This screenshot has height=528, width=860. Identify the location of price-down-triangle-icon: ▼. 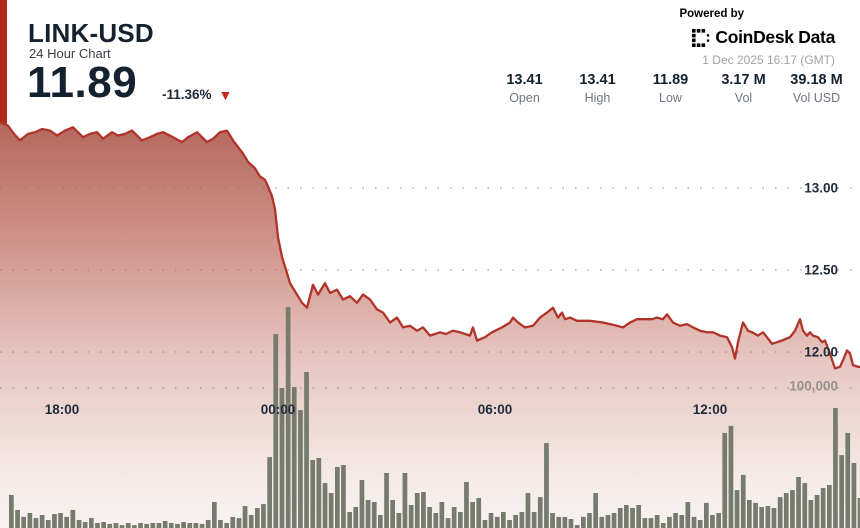
(225, 95).